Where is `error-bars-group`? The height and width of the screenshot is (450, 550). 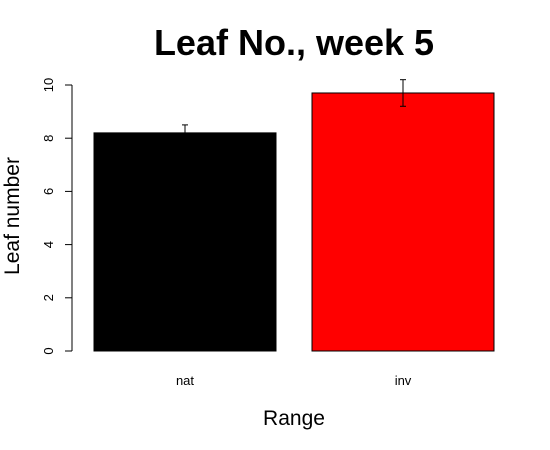
error-bars-group is located at coordinates (294, 110).